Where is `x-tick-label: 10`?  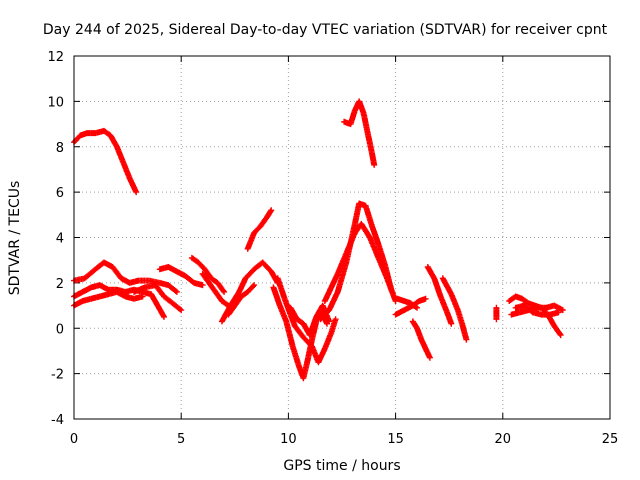
x-tick-label: 10 is located at coordinates (288, 439).